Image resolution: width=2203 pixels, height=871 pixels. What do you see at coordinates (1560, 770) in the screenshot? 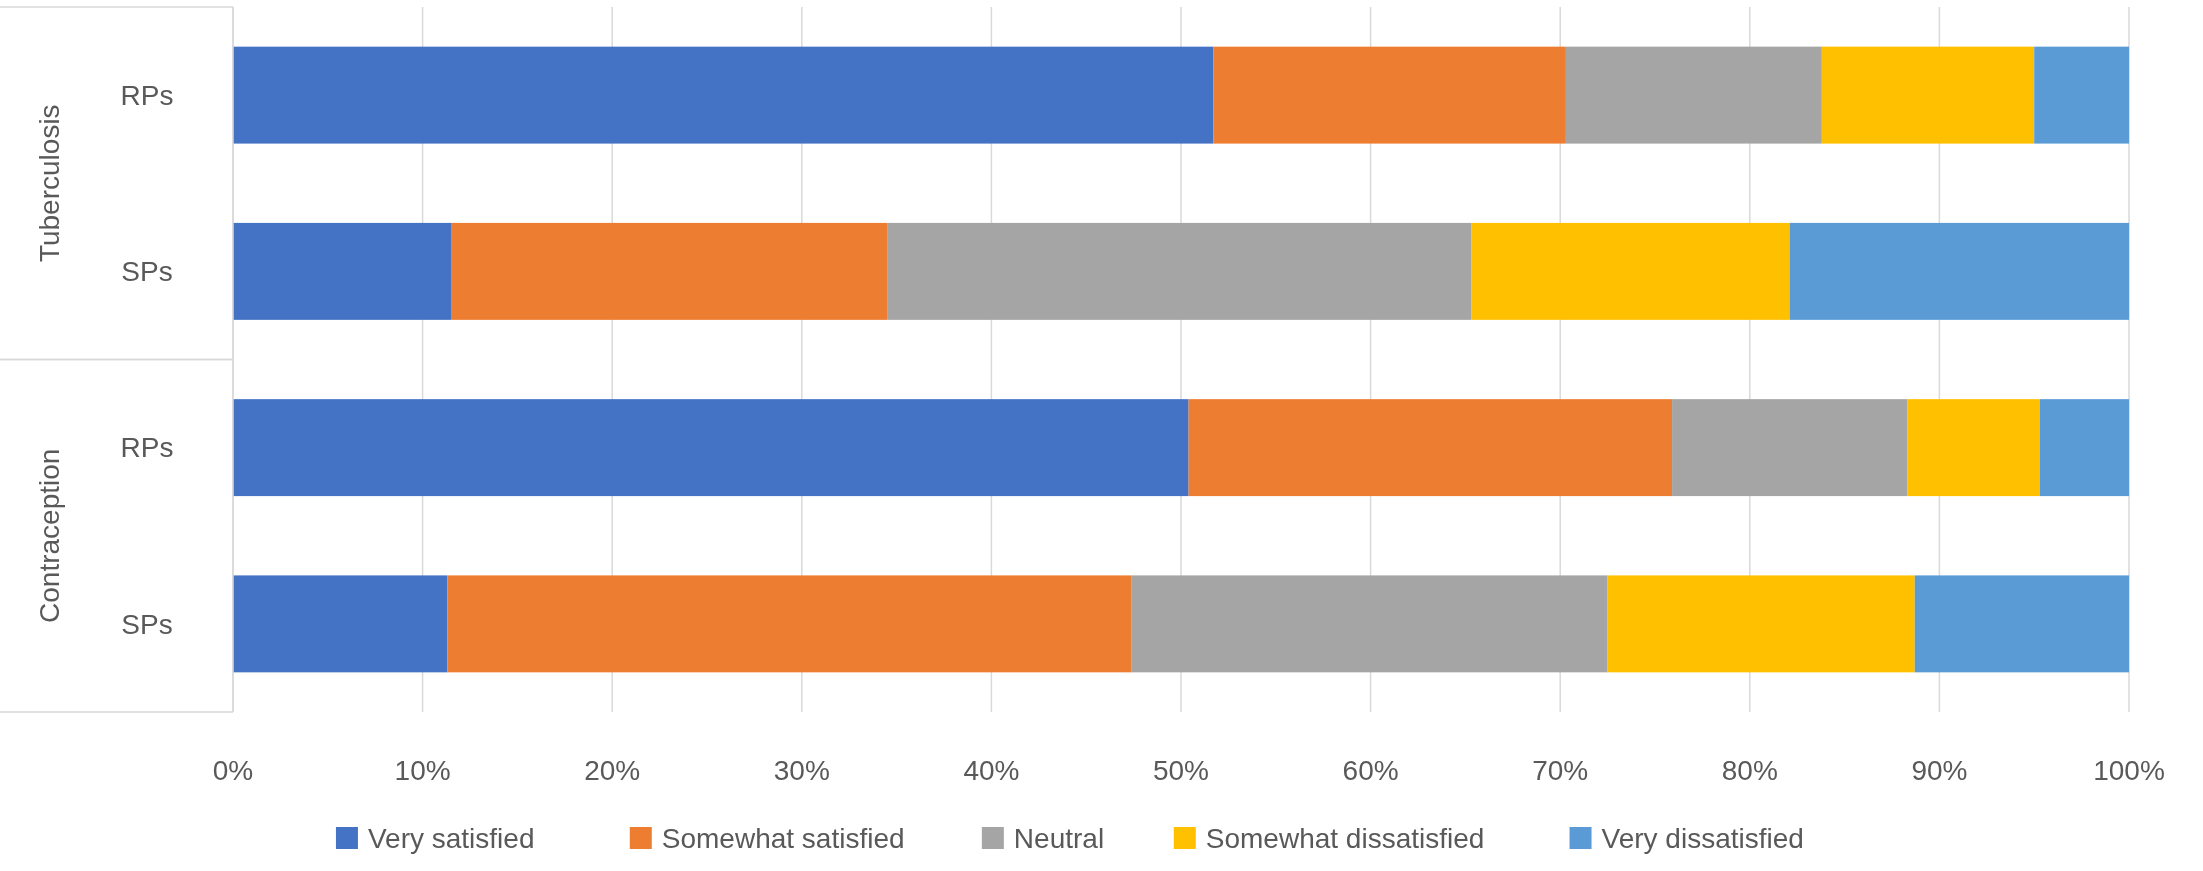
I see `x-tick-label: 70%` at bounding box center [1560, 770].